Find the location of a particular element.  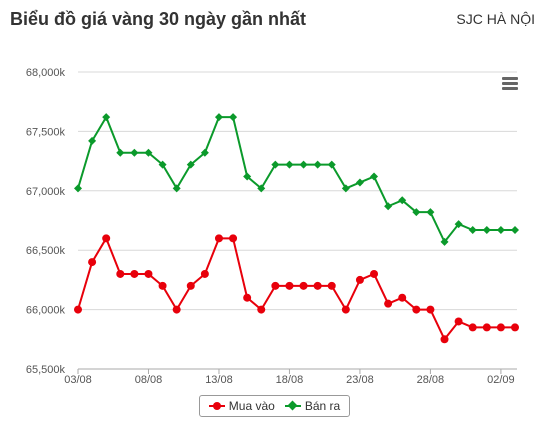

y-tick-label: 66,000k is located at coordinates (46, 311).